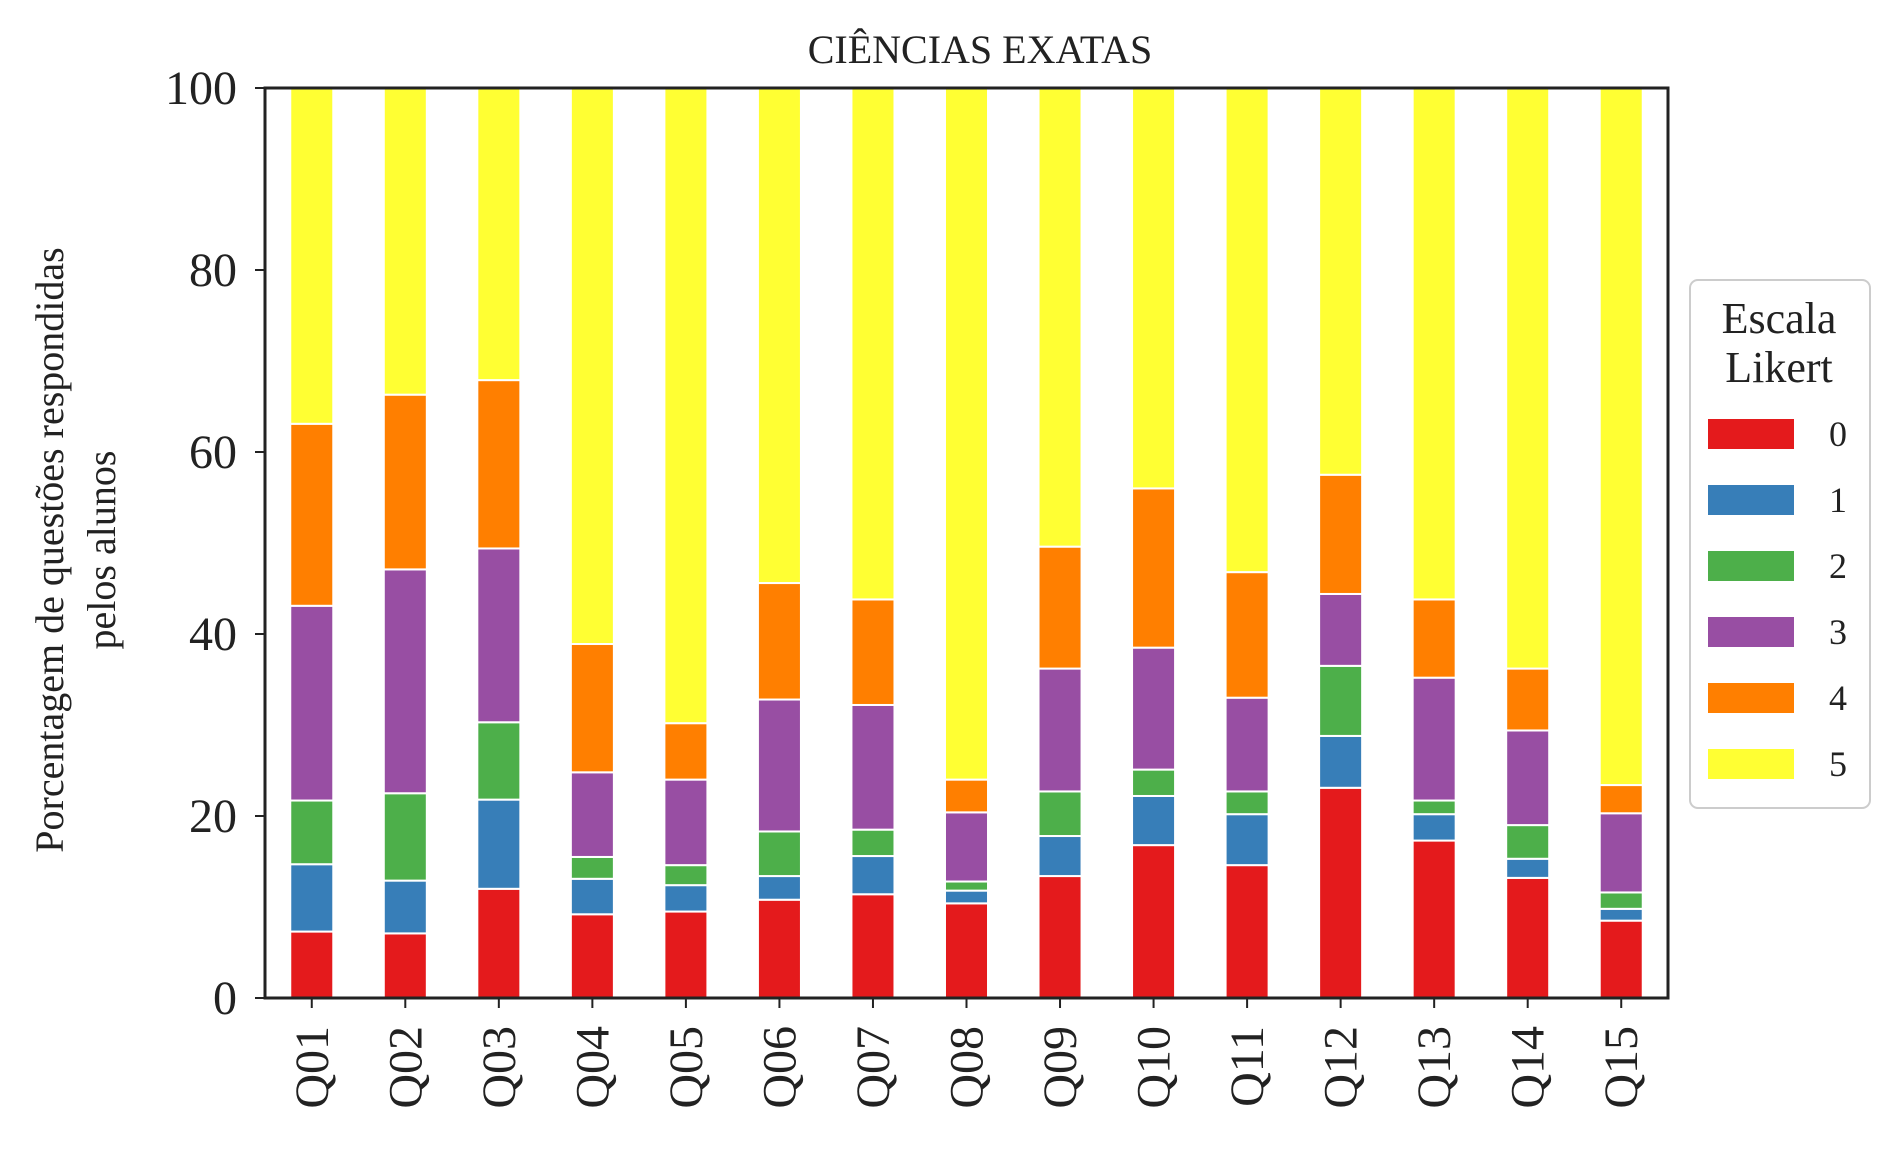 The width and height of the screenshot is (1891, 1164). I want to click on y-tick-label: 40, so click(213, 634).